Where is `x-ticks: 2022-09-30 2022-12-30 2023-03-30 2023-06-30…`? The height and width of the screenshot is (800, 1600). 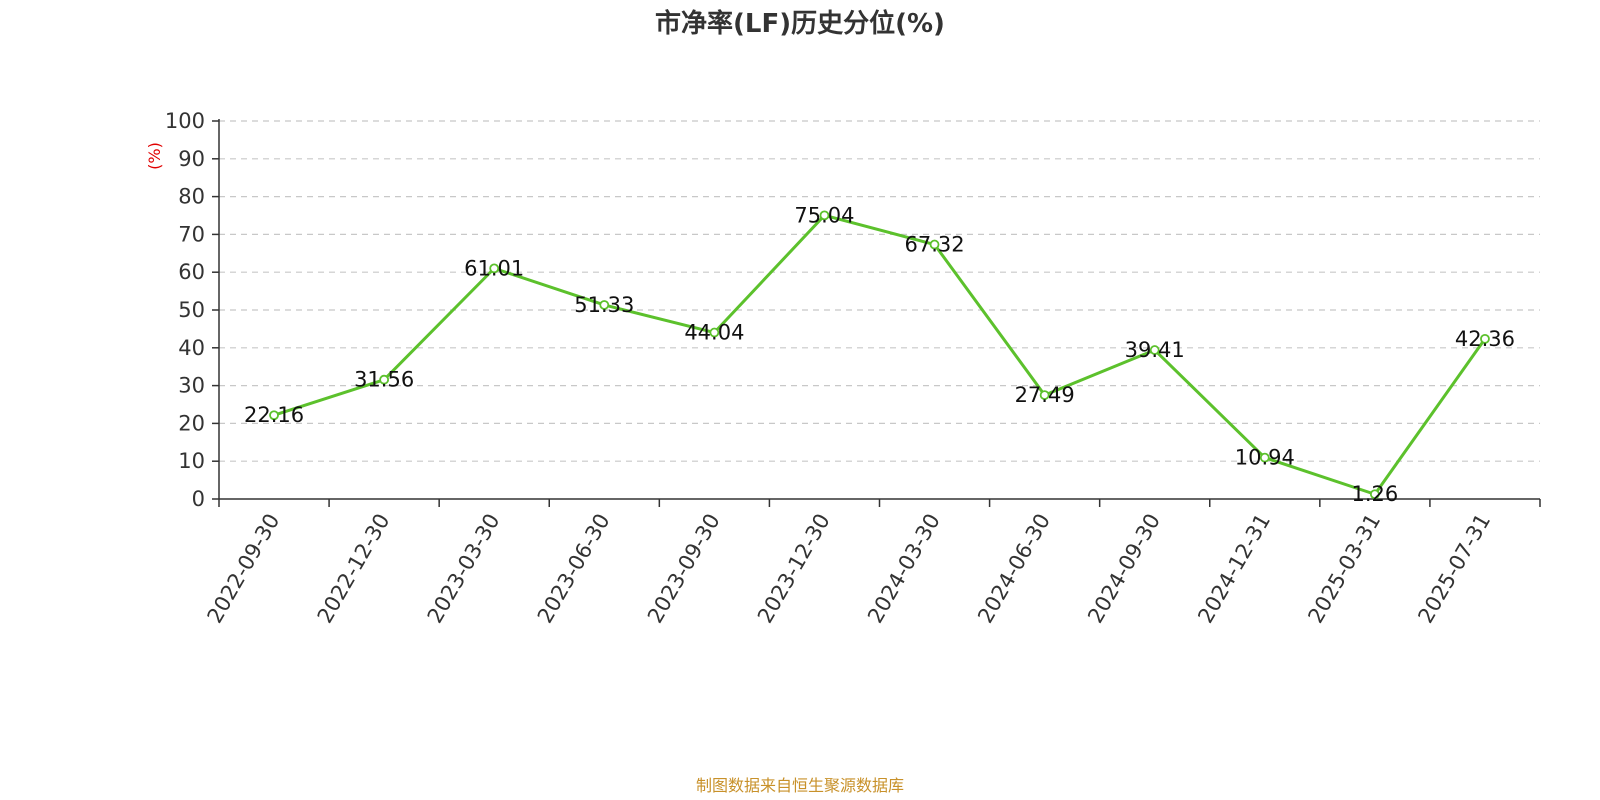
x-ticks: 2022-09-30 2022-12-30 2023-03-30 2023-06-30… is located at coordinates (872, 563).